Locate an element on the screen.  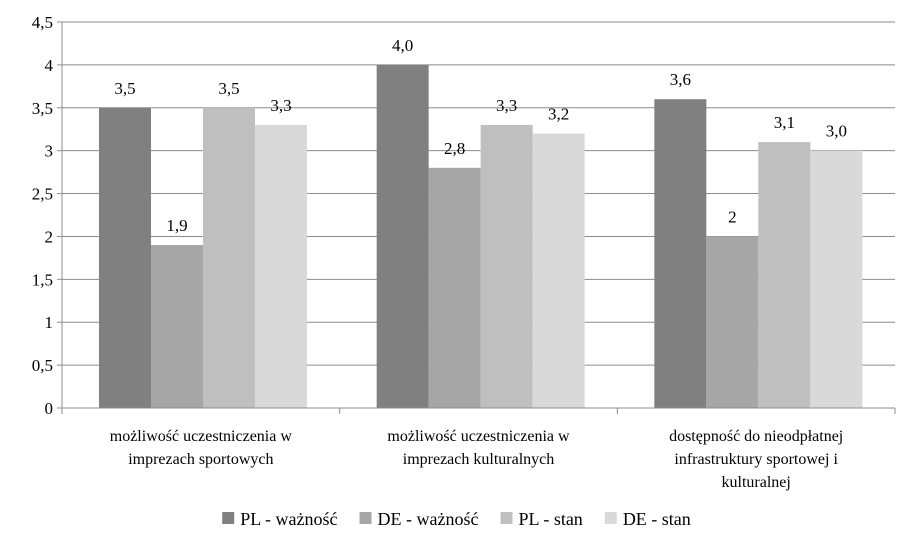
data-label: 3,6 is located at coordinates (680, 79).